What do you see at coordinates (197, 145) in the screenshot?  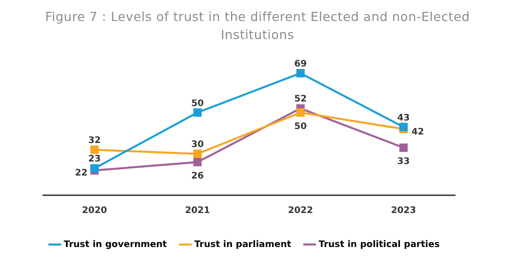 I see `data-label: 30` at bounding box center [197, 145].